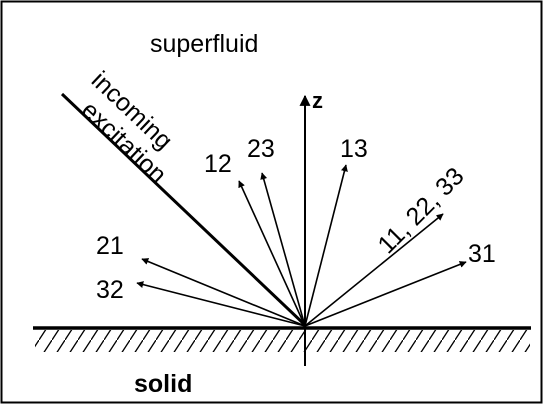  What do you see at coordinates (282, 341) in the screenshot?
I see `hatch` at bounding box center [282, 341].